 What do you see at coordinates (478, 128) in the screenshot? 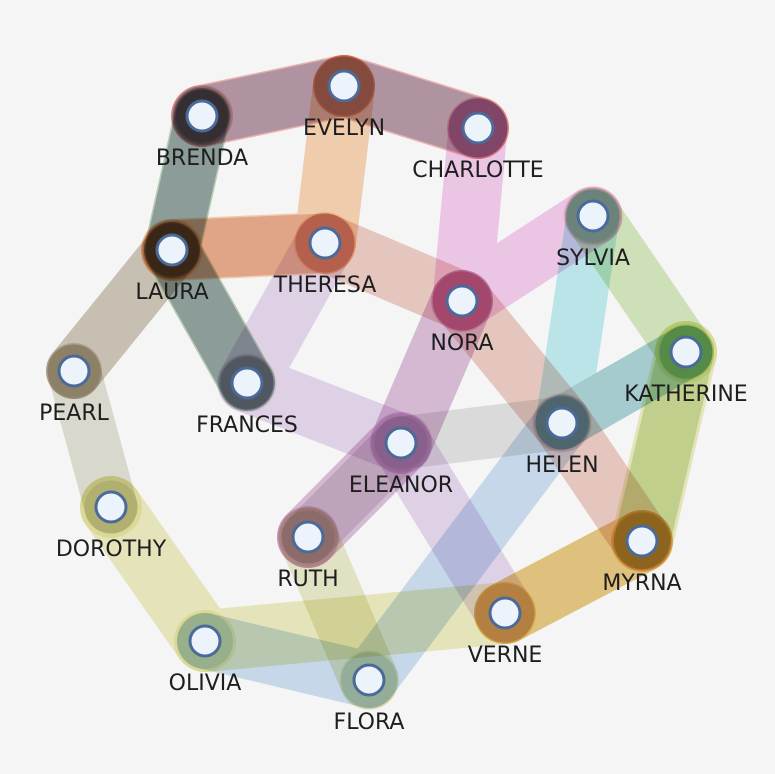
I see `node-circle-charlotte` at bounding box center [478, 128].